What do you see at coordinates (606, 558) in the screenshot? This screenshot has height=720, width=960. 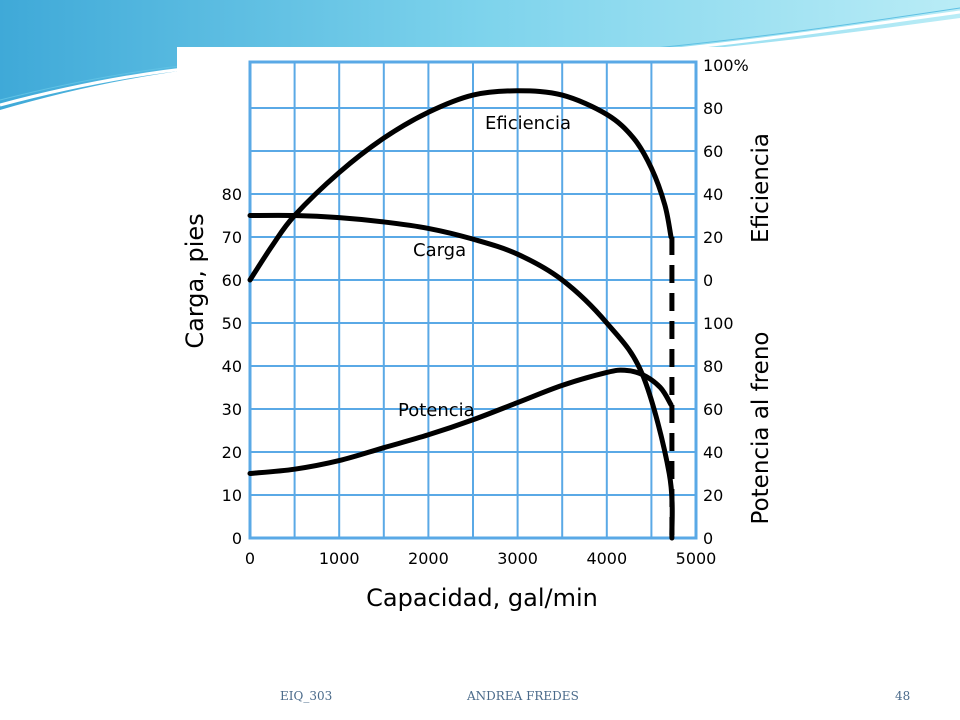 I see `x-tick-label: 4000` at bounding box center [606, 558].